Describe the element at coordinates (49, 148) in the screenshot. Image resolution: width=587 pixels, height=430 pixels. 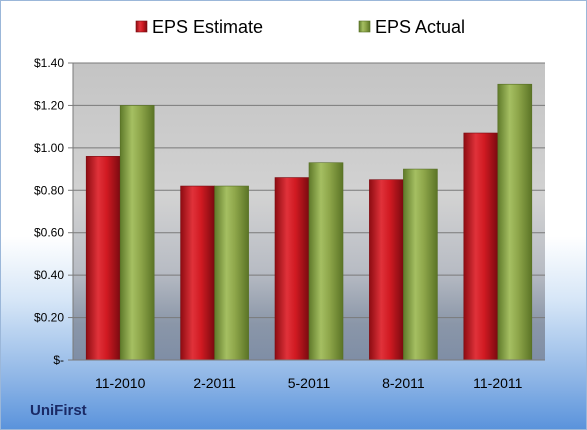
I see `y-tick-label: $1.00` at that location.